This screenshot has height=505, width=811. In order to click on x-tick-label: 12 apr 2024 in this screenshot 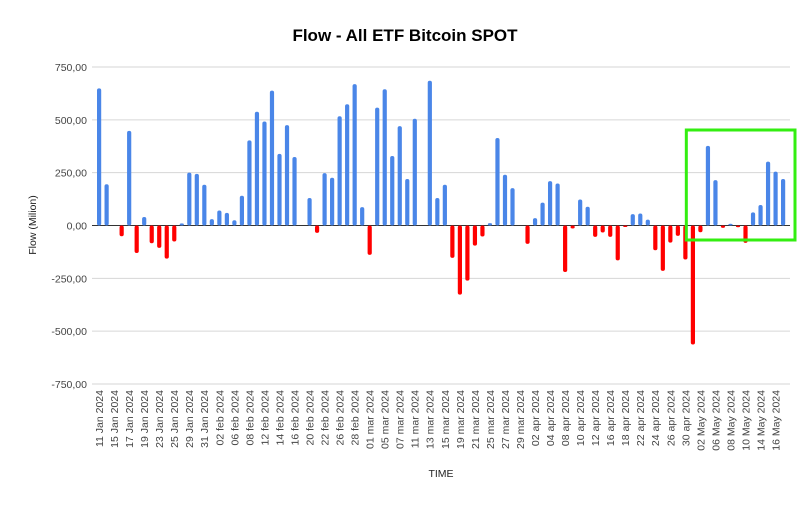, I will do `click(596, 418)`.